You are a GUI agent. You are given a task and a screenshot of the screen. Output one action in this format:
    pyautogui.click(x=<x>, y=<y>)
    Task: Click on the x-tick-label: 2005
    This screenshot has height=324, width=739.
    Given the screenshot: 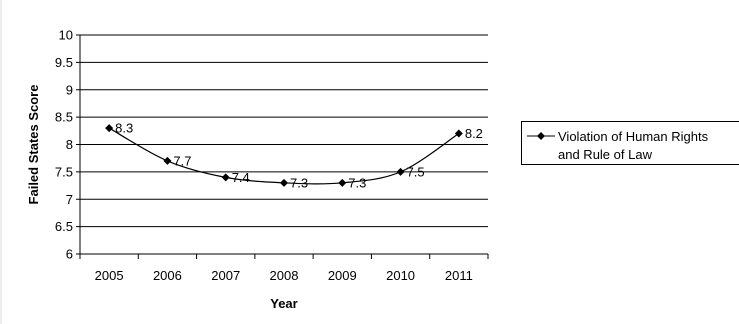 What is the action you would take?
    pyautogui.click(x=109, y=275)
    